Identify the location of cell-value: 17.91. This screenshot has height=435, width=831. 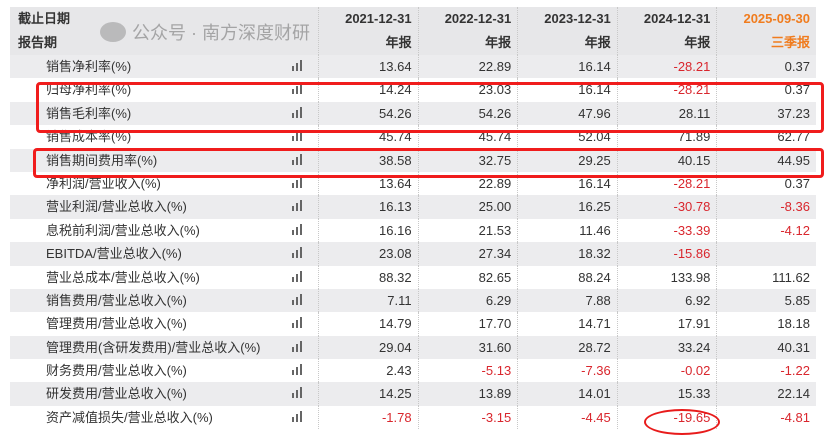
(666, 324).